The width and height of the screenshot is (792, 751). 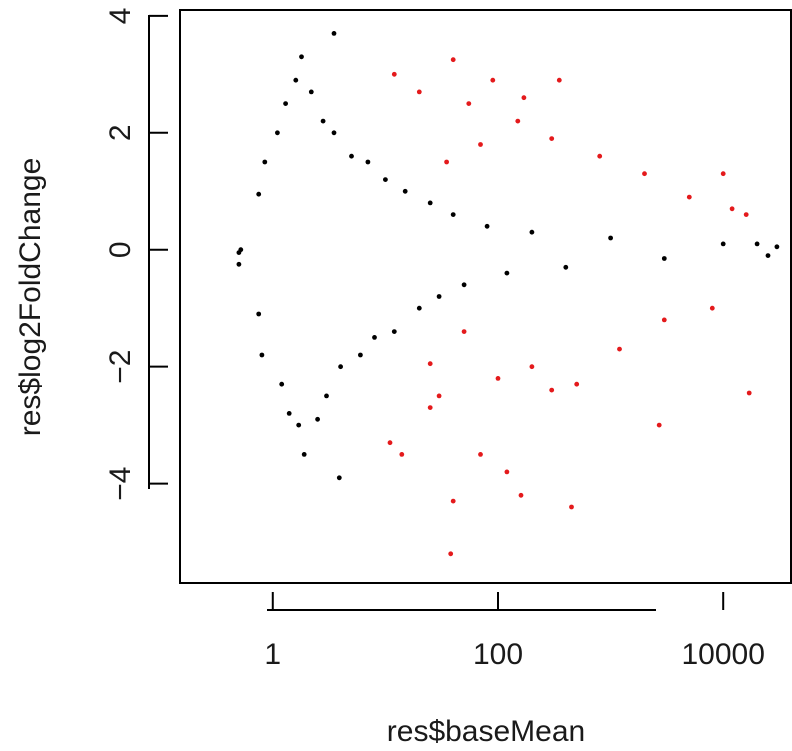 What do you see at coordinates (120, 483) in the screenshot?
I see `y-tick-label: −4` at bounding box center [120, 483].